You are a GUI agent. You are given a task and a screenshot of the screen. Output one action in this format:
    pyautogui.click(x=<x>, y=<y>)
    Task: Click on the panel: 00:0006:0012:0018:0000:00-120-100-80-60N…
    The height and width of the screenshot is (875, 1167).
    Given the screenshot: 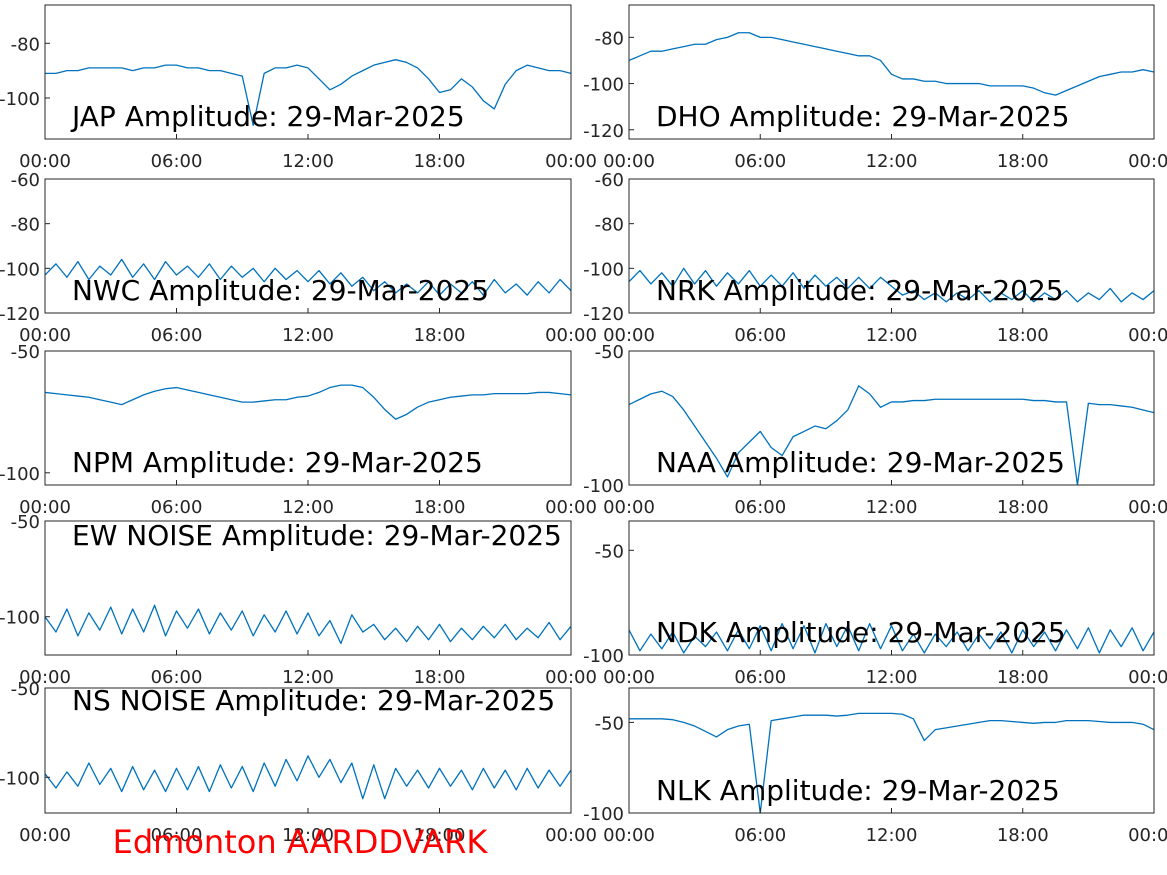 What is the action you would take?
    pyautogui.click(x=875, y=258)
    